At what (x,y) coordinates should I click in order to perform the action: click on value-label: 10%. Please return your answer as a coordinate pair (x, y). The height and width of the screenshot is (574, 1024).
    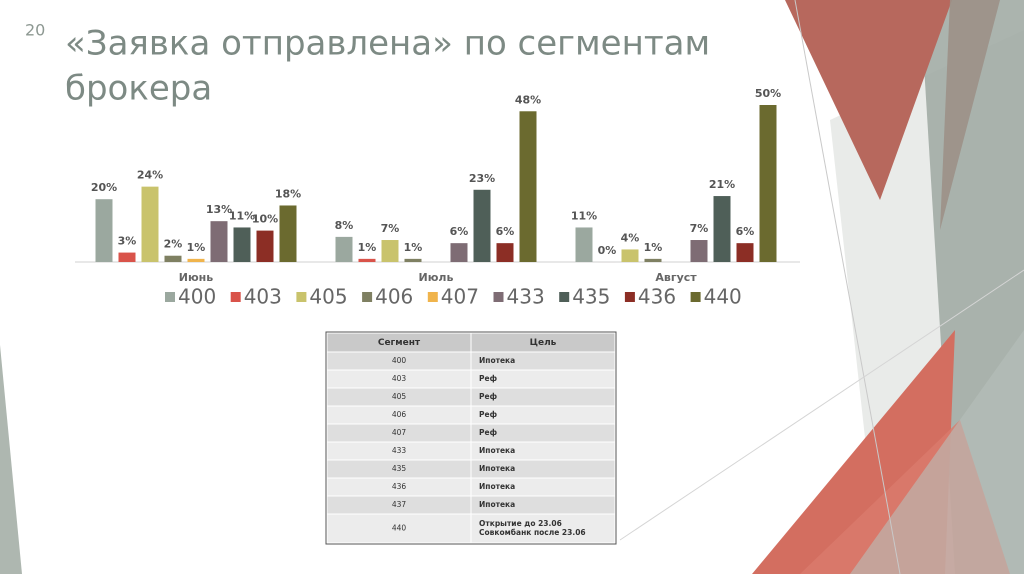
    Looking at the image, I should click on (265, 219).